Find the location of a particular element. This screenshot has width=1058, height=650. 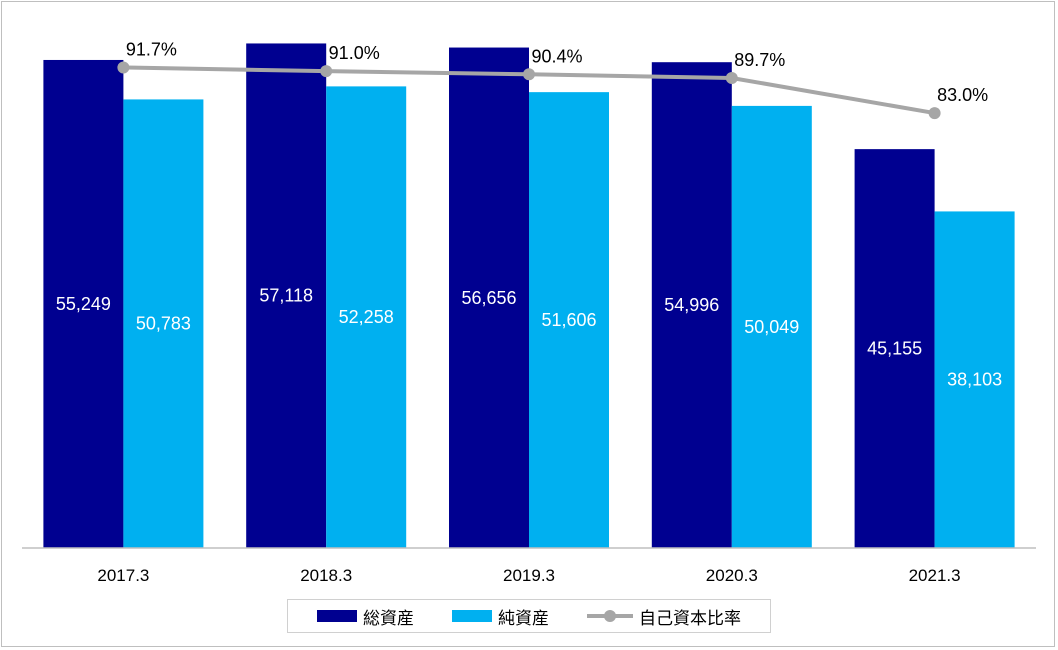

bar-net-assets-2021.3 is located at coordinates (974, 379).